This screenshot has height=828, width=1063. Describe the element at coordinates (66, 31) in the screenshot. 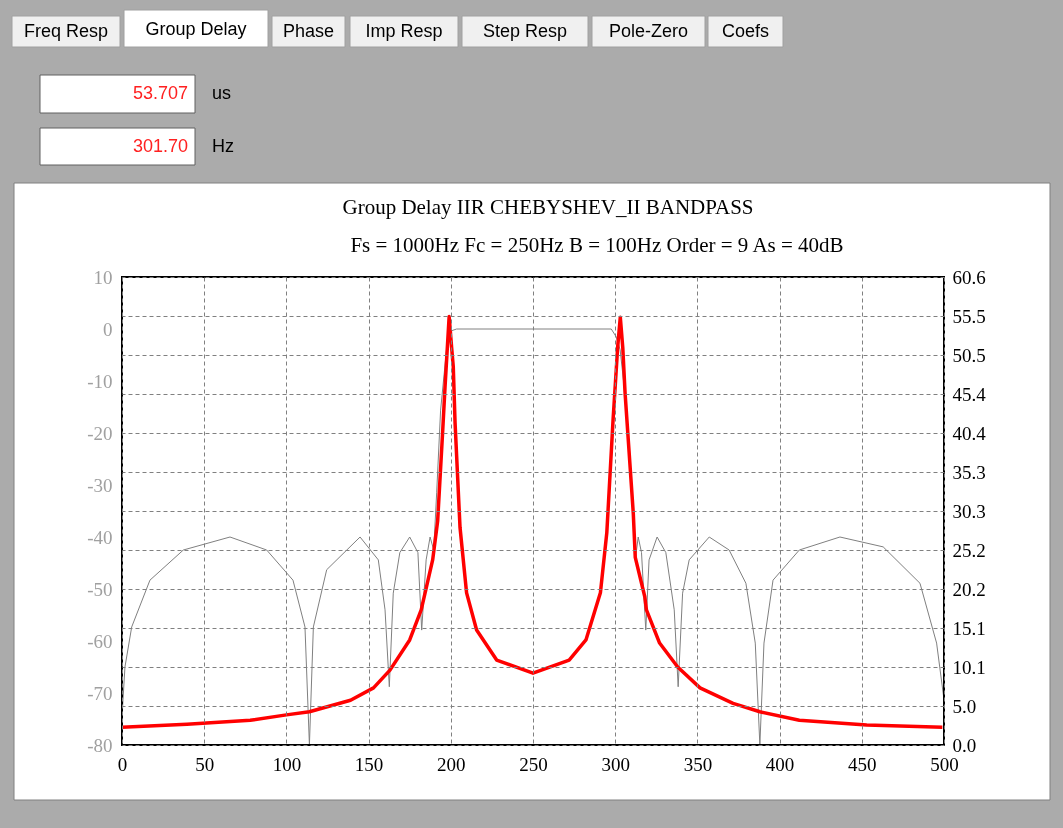

I see `text: Freq Resp` at that location.